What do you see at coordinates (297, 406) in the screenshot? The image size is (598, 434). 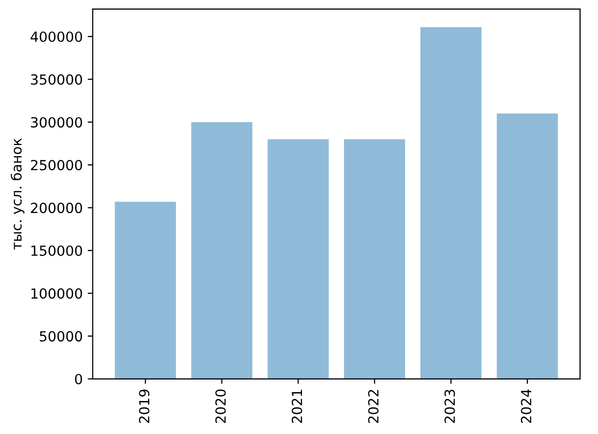 I see `x-tick-label: 2021` at bounding box center [297, 406].